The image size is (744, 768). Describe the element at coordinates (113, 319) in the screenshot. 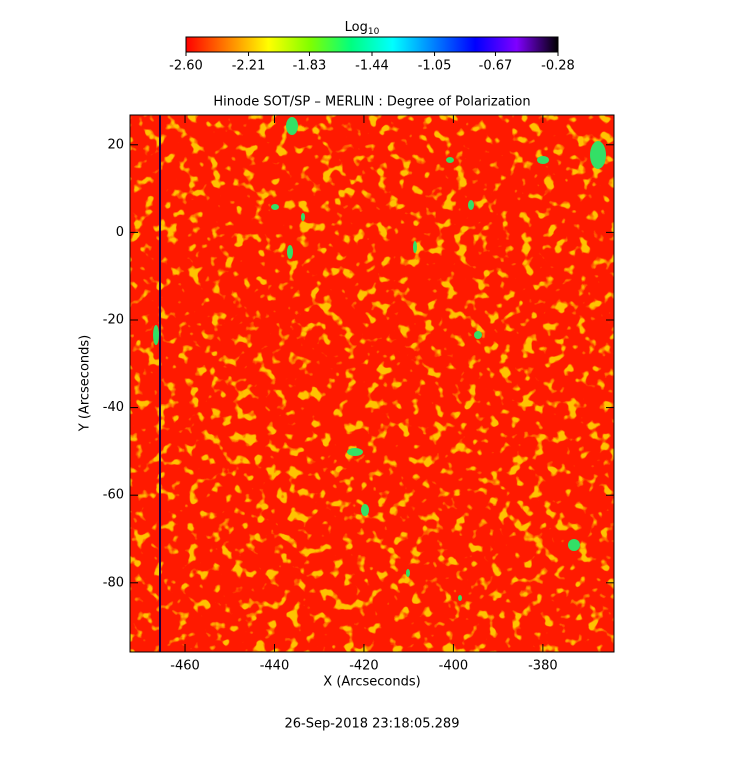

I see `y-tick-label: -20` at that location.